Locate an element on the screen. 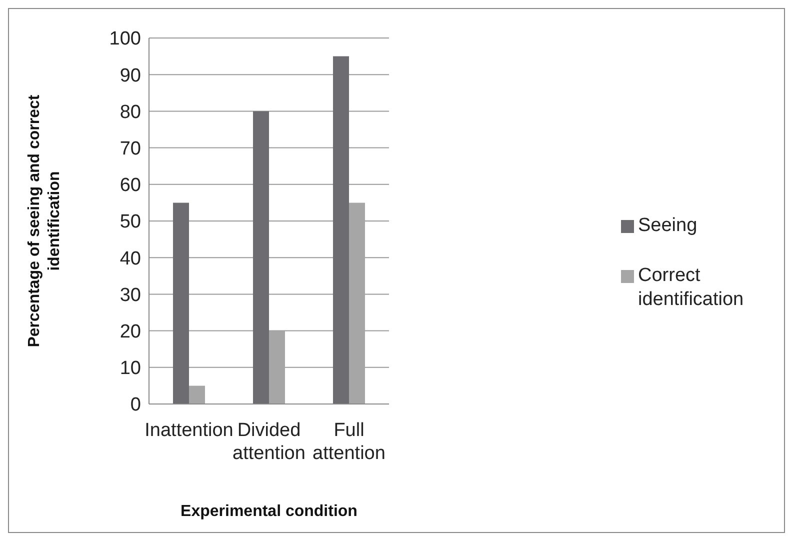 This screenshot has width=793, height=541. x-tick-label: Divided attention is located at coordinates (269, 442).